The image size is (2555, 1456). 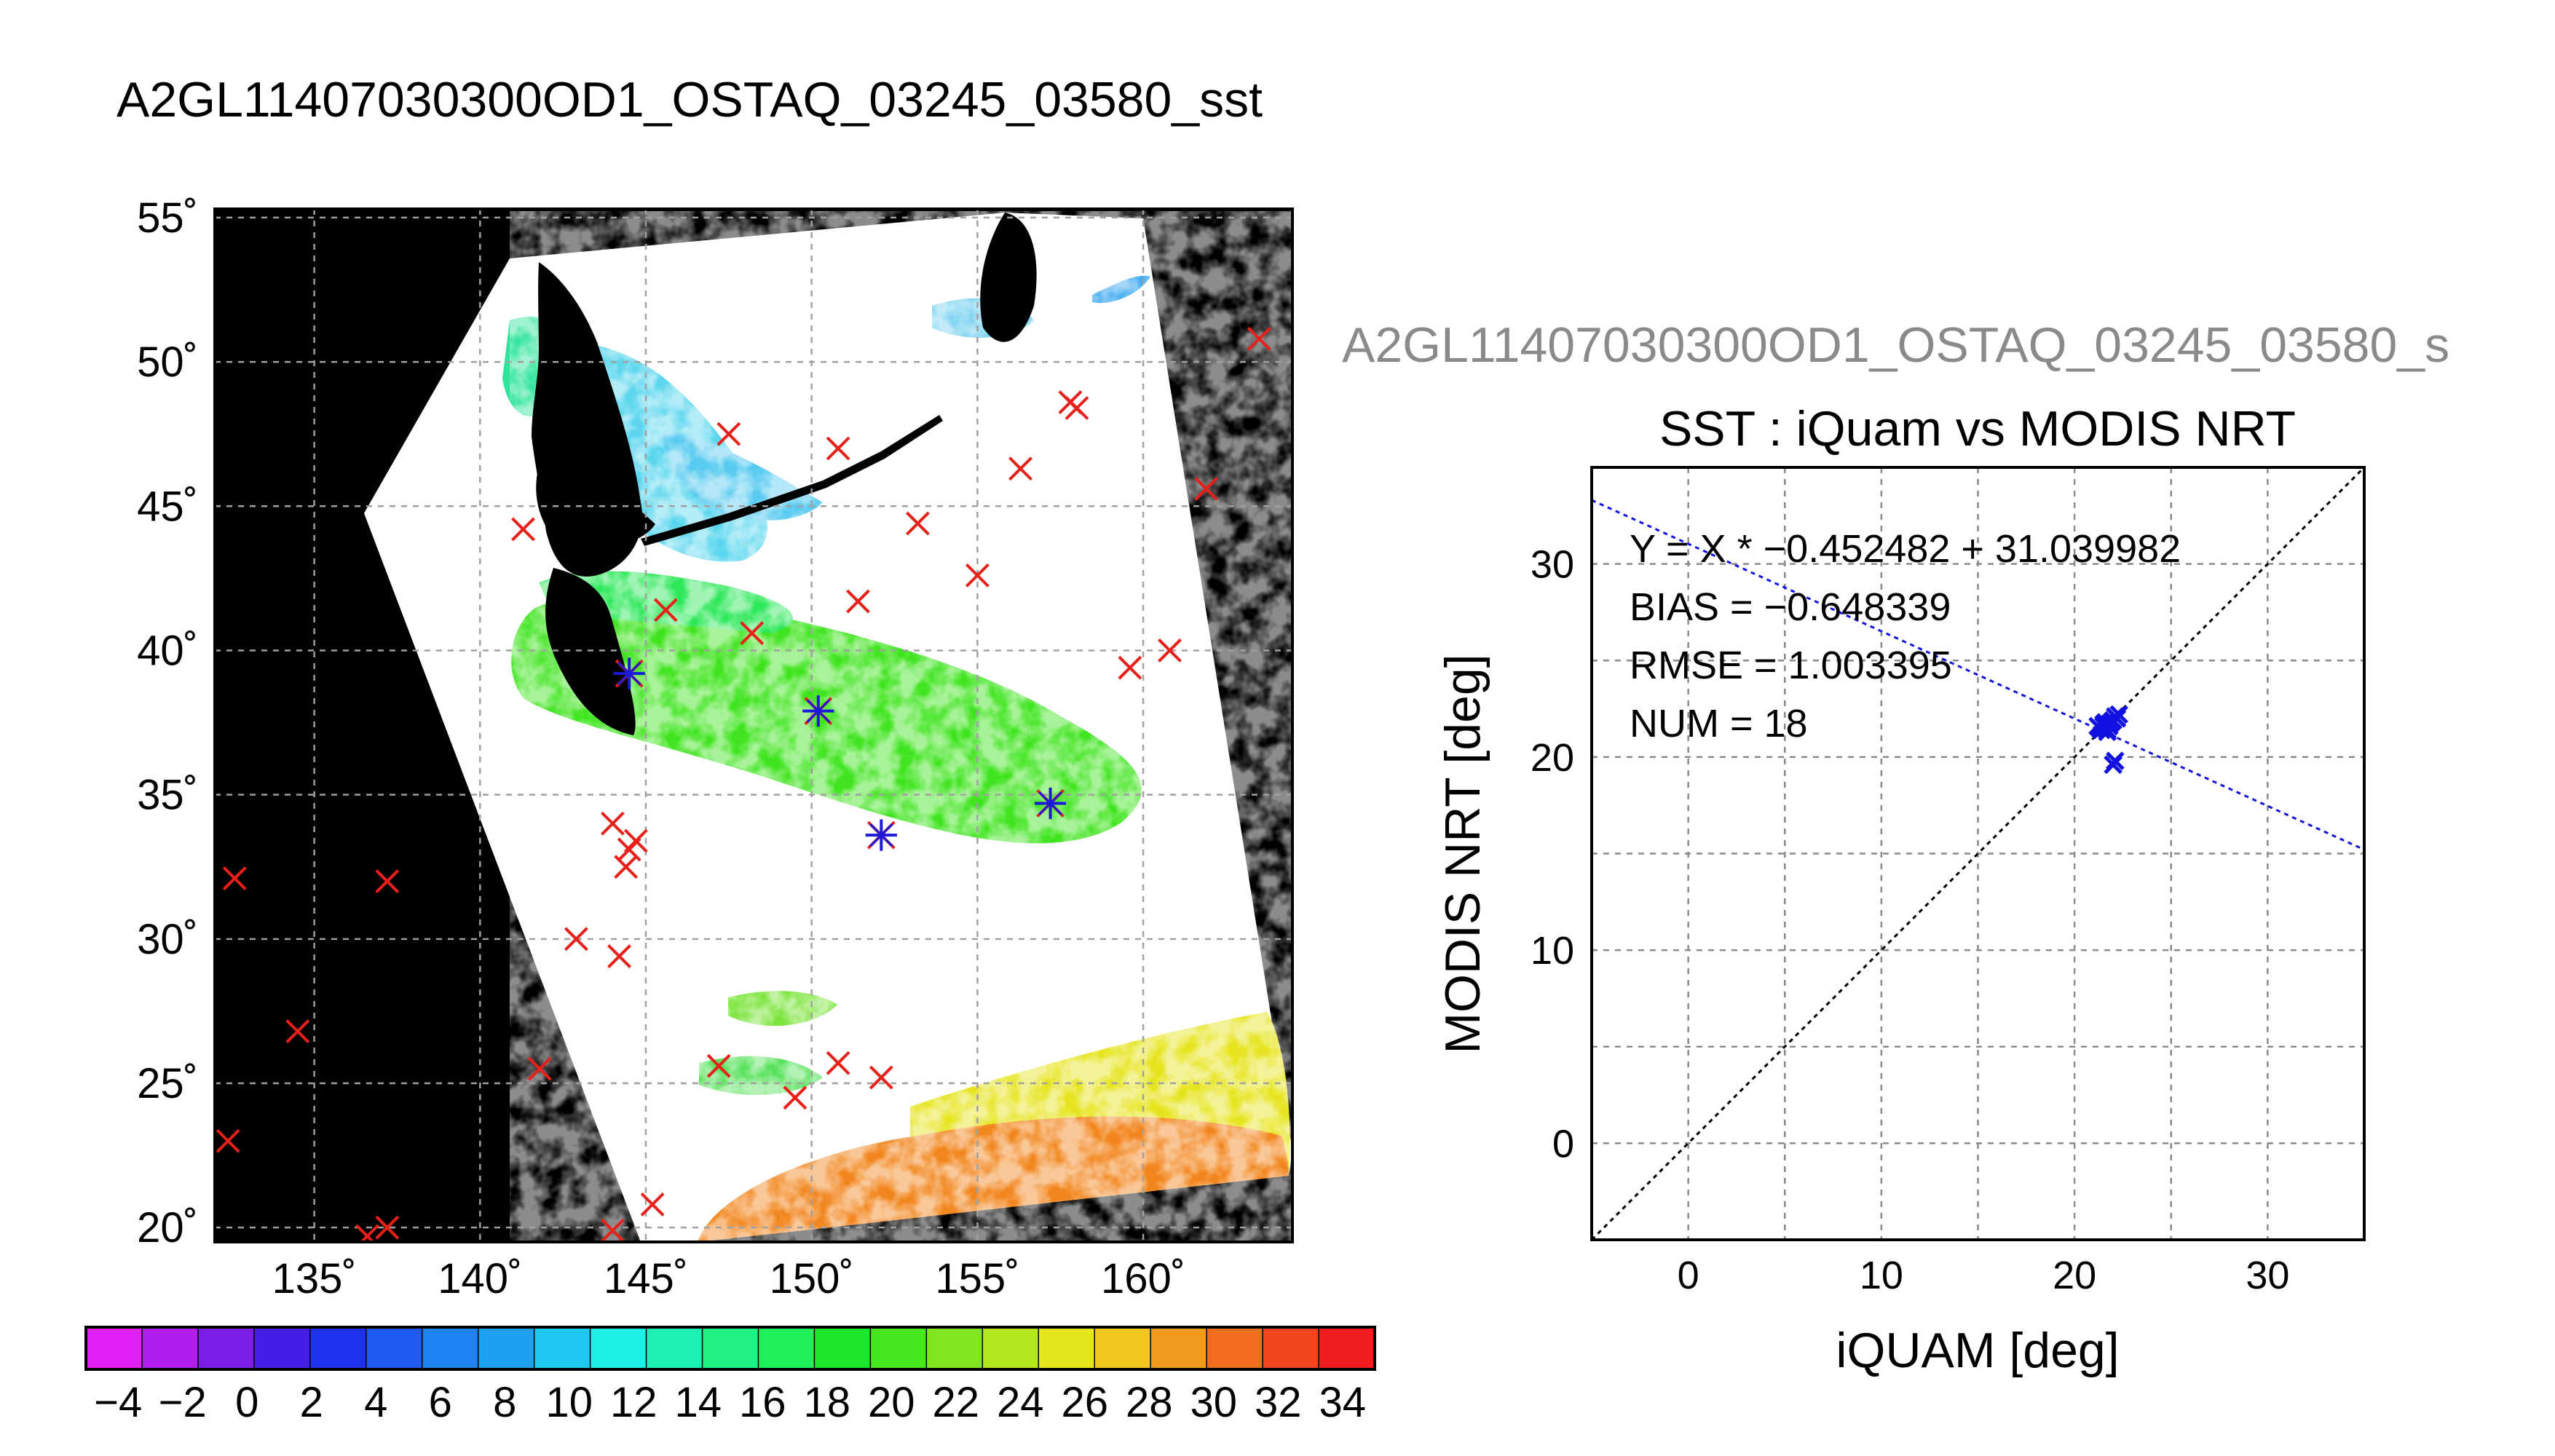 I want to click on colorbar: −4 −2 0 2 4 6 8 10 12 14 16 18 20 22 24 26 28 30 32 34, so click(x=730, y=1376).